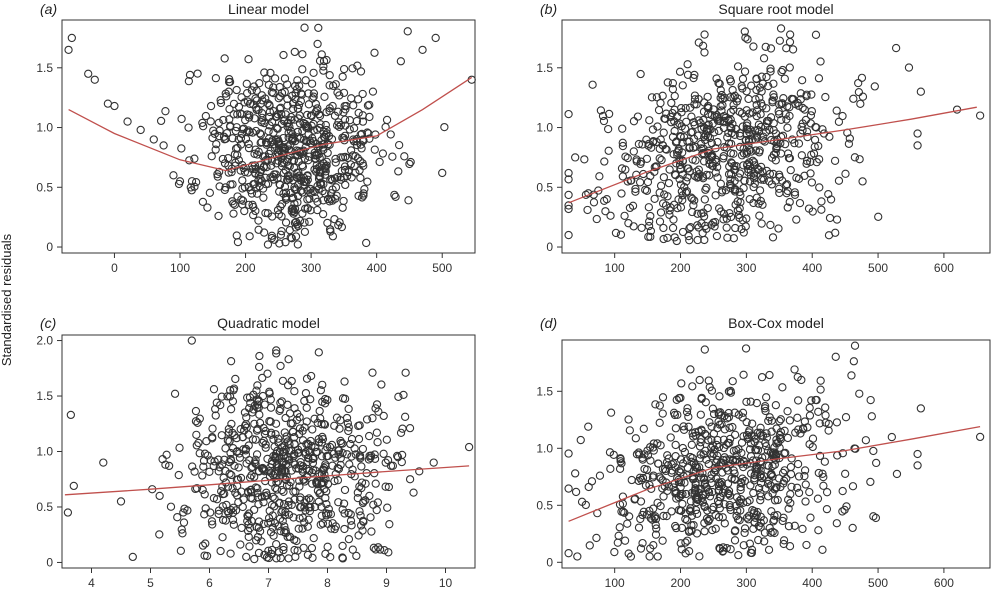 Image resolution: width=1000 pixels, height=595 pixels. I want to click on y-tick-label: 2.0, so click(44, 341).